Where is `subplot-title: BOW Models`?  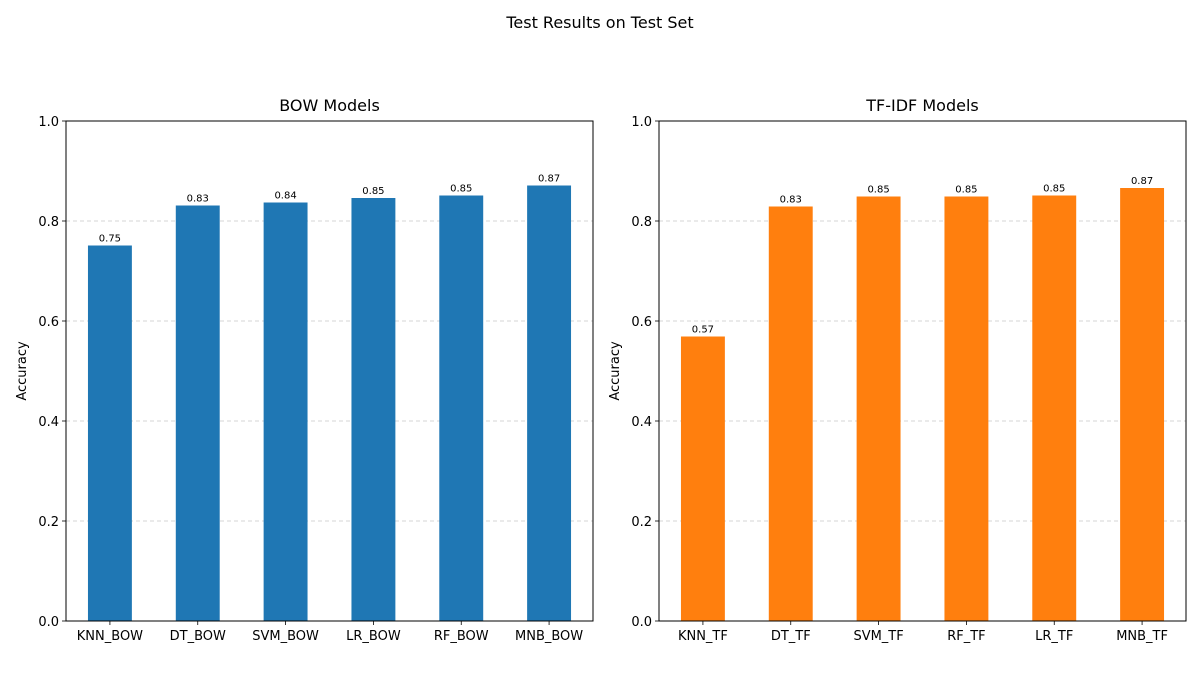 subplot-title: BOW Models is located at coordinates (329, 105).